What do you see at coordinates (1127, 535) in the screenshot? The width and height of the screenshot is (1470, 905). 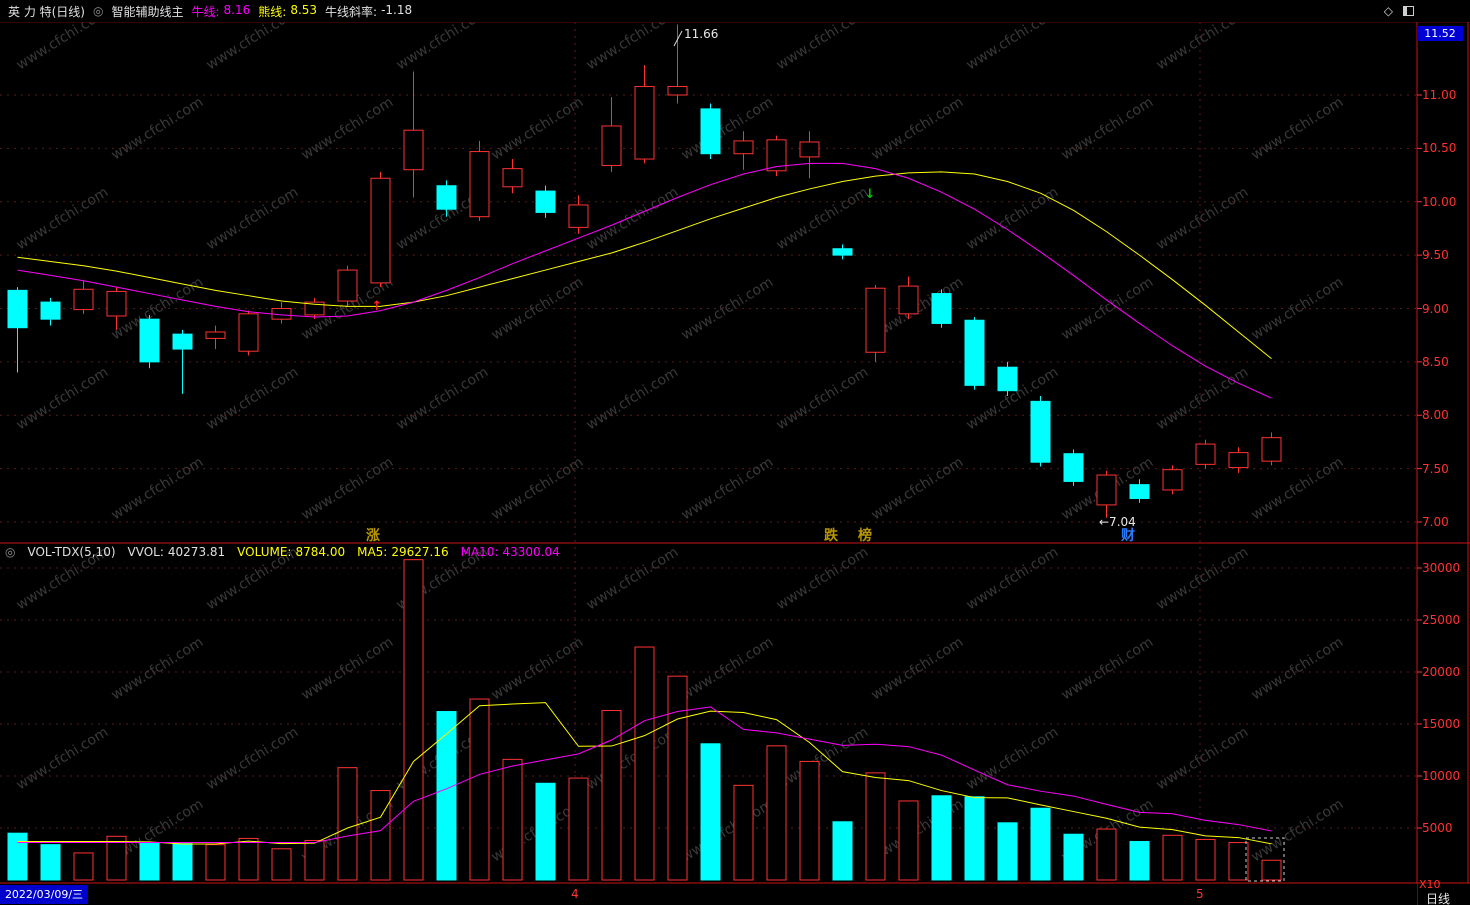 I see `event-marker: 财` at bounding box center [1127, 535].